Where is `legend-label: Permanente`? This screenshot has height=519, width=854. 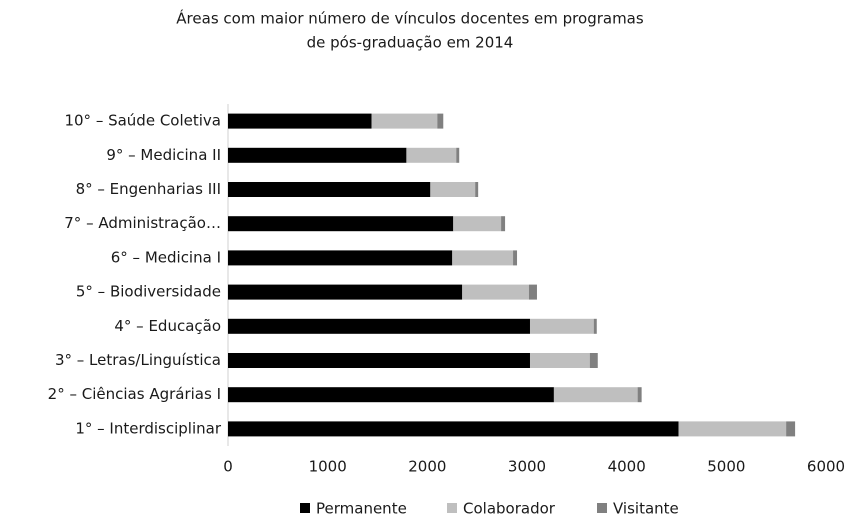 legend-label: Permanente is located at coordinates (361, 509).